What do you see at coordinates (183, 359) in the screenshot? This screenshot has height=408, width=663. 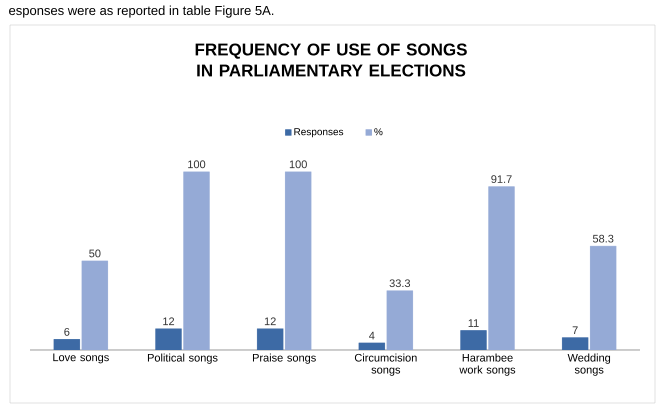 I see `x-tick-label: Political songs` at bounding box center [183, 359].